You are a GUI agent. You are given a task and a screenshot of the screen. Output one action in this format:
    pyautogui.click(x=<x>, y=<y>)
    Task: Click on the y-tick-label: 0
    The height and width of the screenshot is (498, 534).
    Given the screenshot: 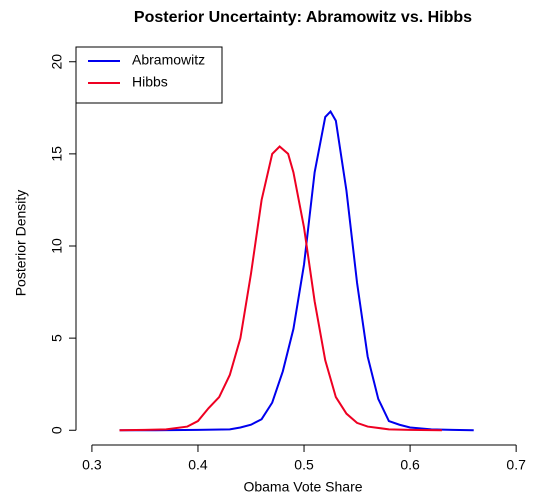 What is the action you would take?
    pyautogui.click(x=57, y=430)
    